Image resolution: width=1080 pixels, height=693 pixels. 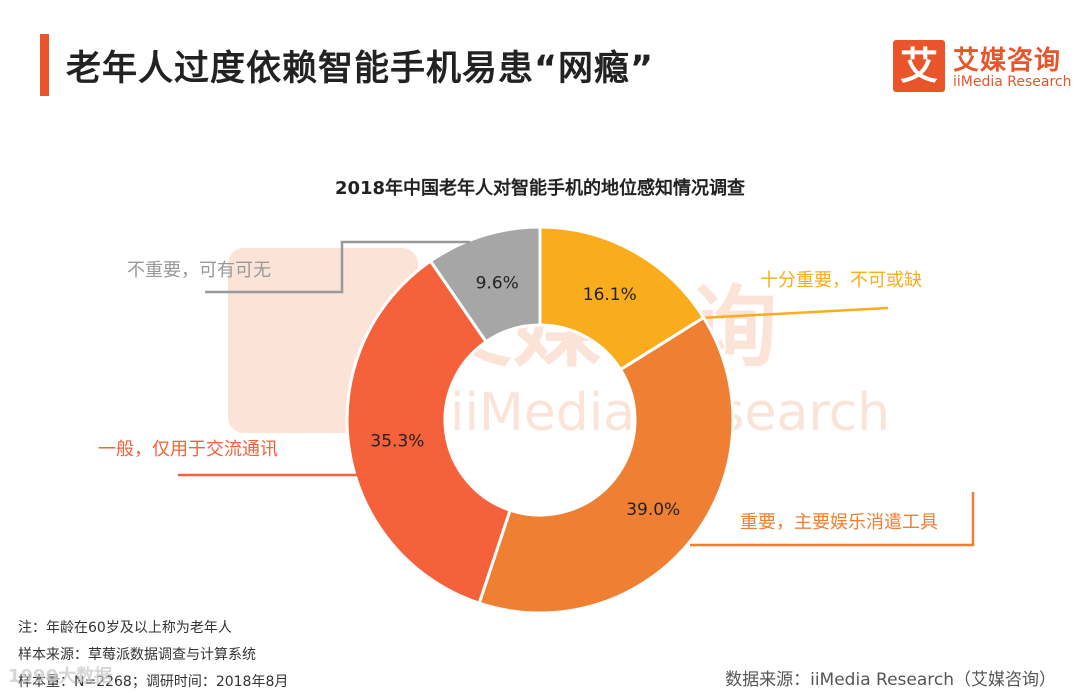 I want to click on logo-text-cn: 艾媒咨询, so click(x=1007, y=61).